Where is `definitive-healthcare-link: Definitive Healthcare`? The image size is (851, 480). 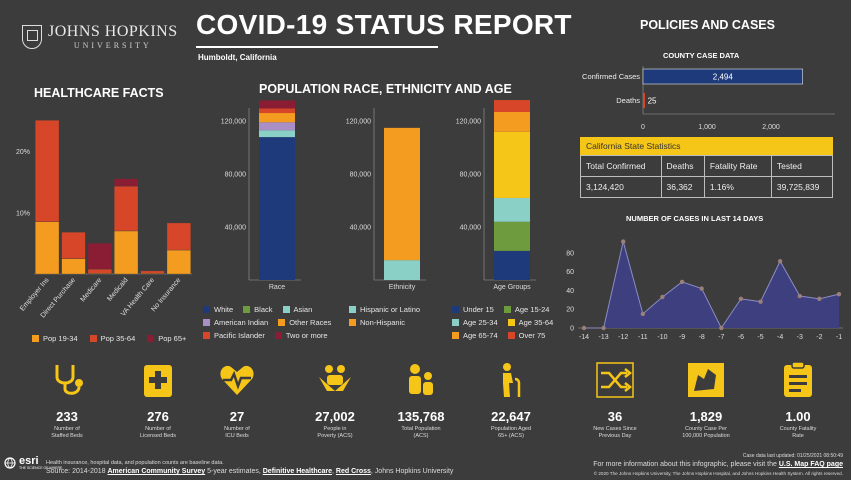
definitive-healthcare-link: Definitive Healthcare is located at coordinates (297, 471).